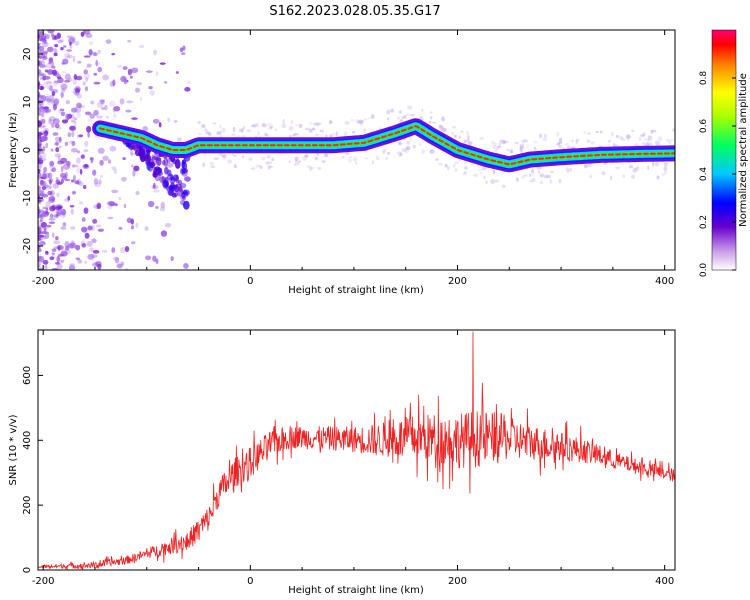 This screenshot has width=750, height=600. What do you see at coordinates (250, 581) in the screenshot?
I see `x-tick-label: 0` at bounding box center [250, 581].